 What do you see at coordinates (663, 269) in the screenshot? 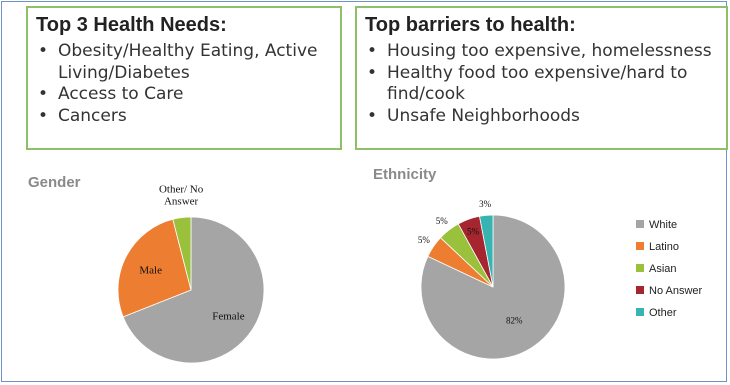
I see `legend-label: Asian` at bounding box center [663, 269].